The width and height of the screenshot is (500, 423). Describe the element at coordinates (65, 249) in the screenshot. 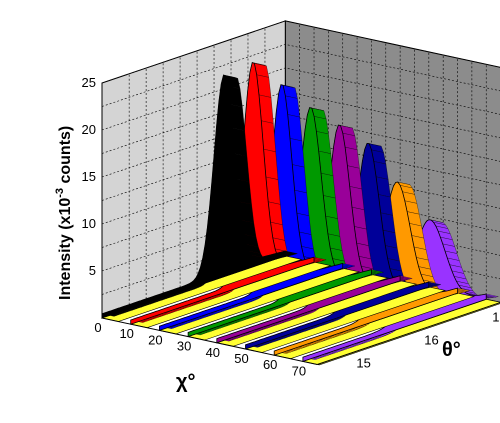

I see `y-axis-label-prefix: Intensity (x10` at that location.